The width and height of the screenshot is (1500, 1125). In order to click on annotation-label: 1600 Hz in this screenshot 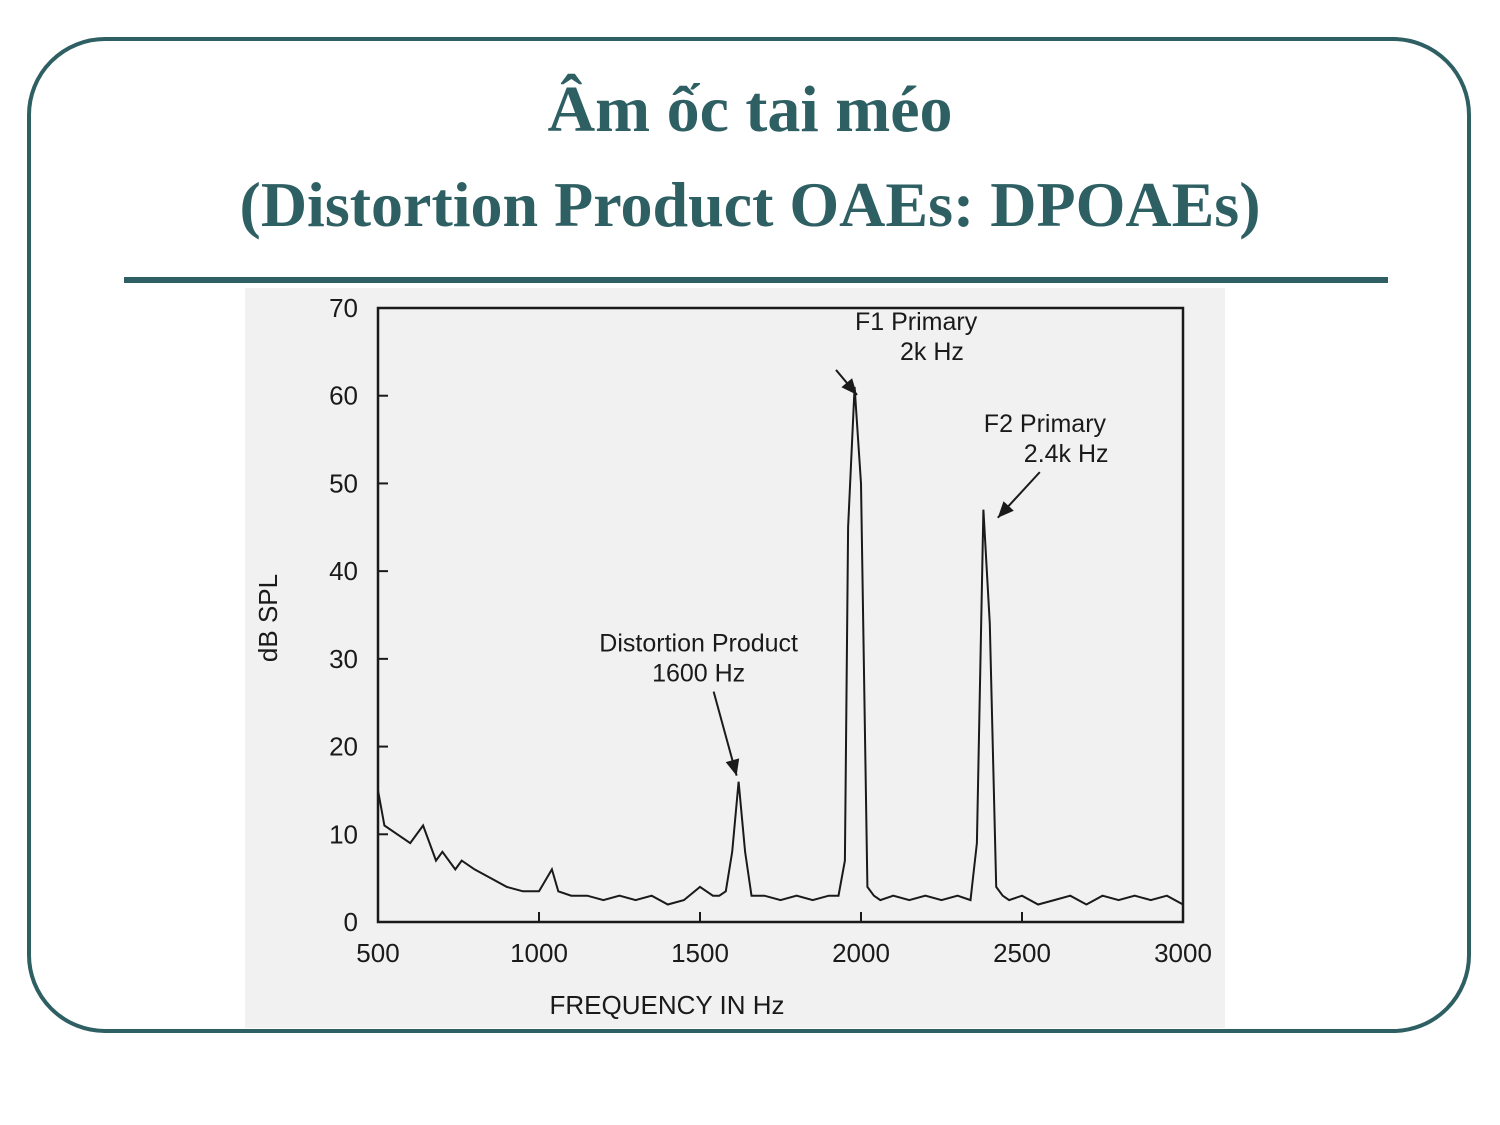, I will do `click(698, 674)`.